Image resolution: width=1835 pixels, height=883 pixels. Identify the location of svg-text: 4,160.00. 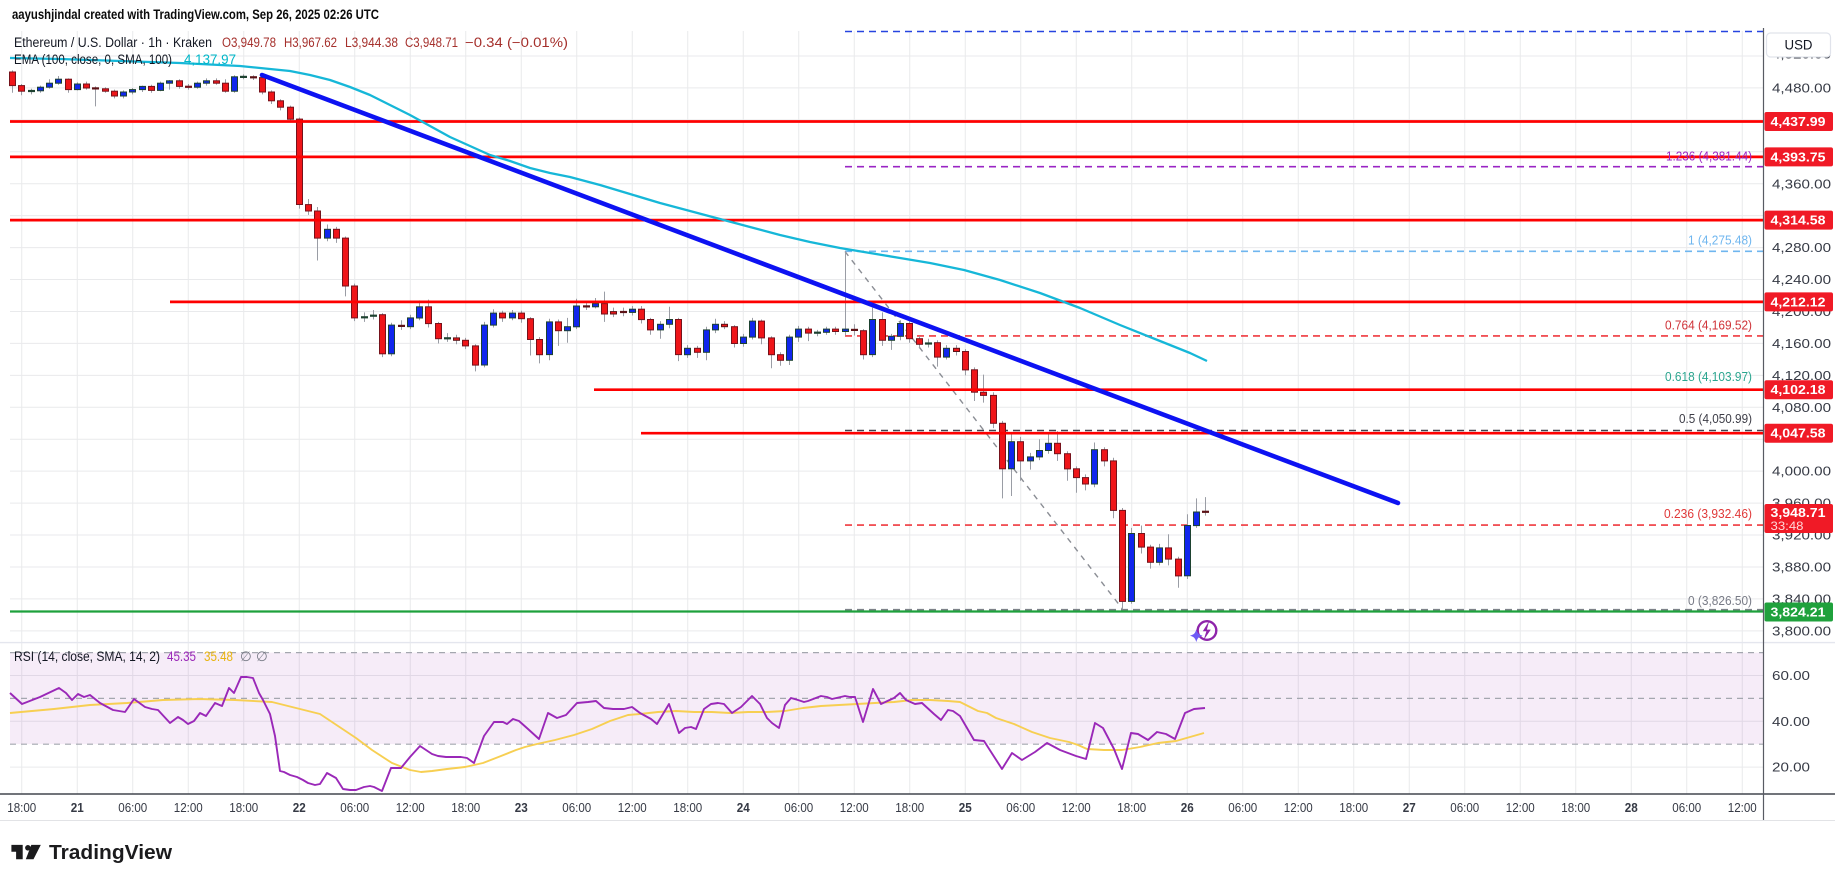
(1801, 343).